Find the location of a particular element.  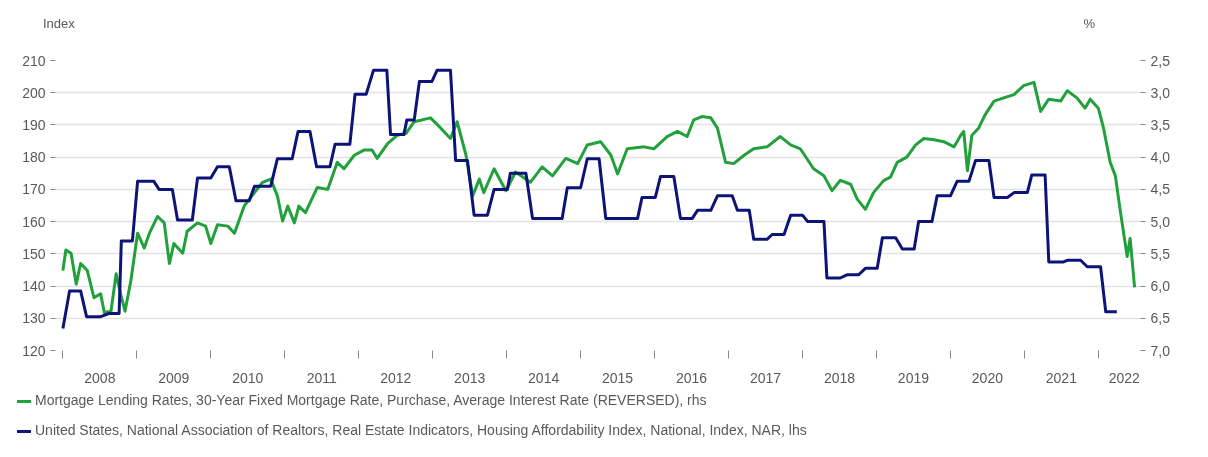

y-tick-label: 190 is located at coordinates (34, 124).